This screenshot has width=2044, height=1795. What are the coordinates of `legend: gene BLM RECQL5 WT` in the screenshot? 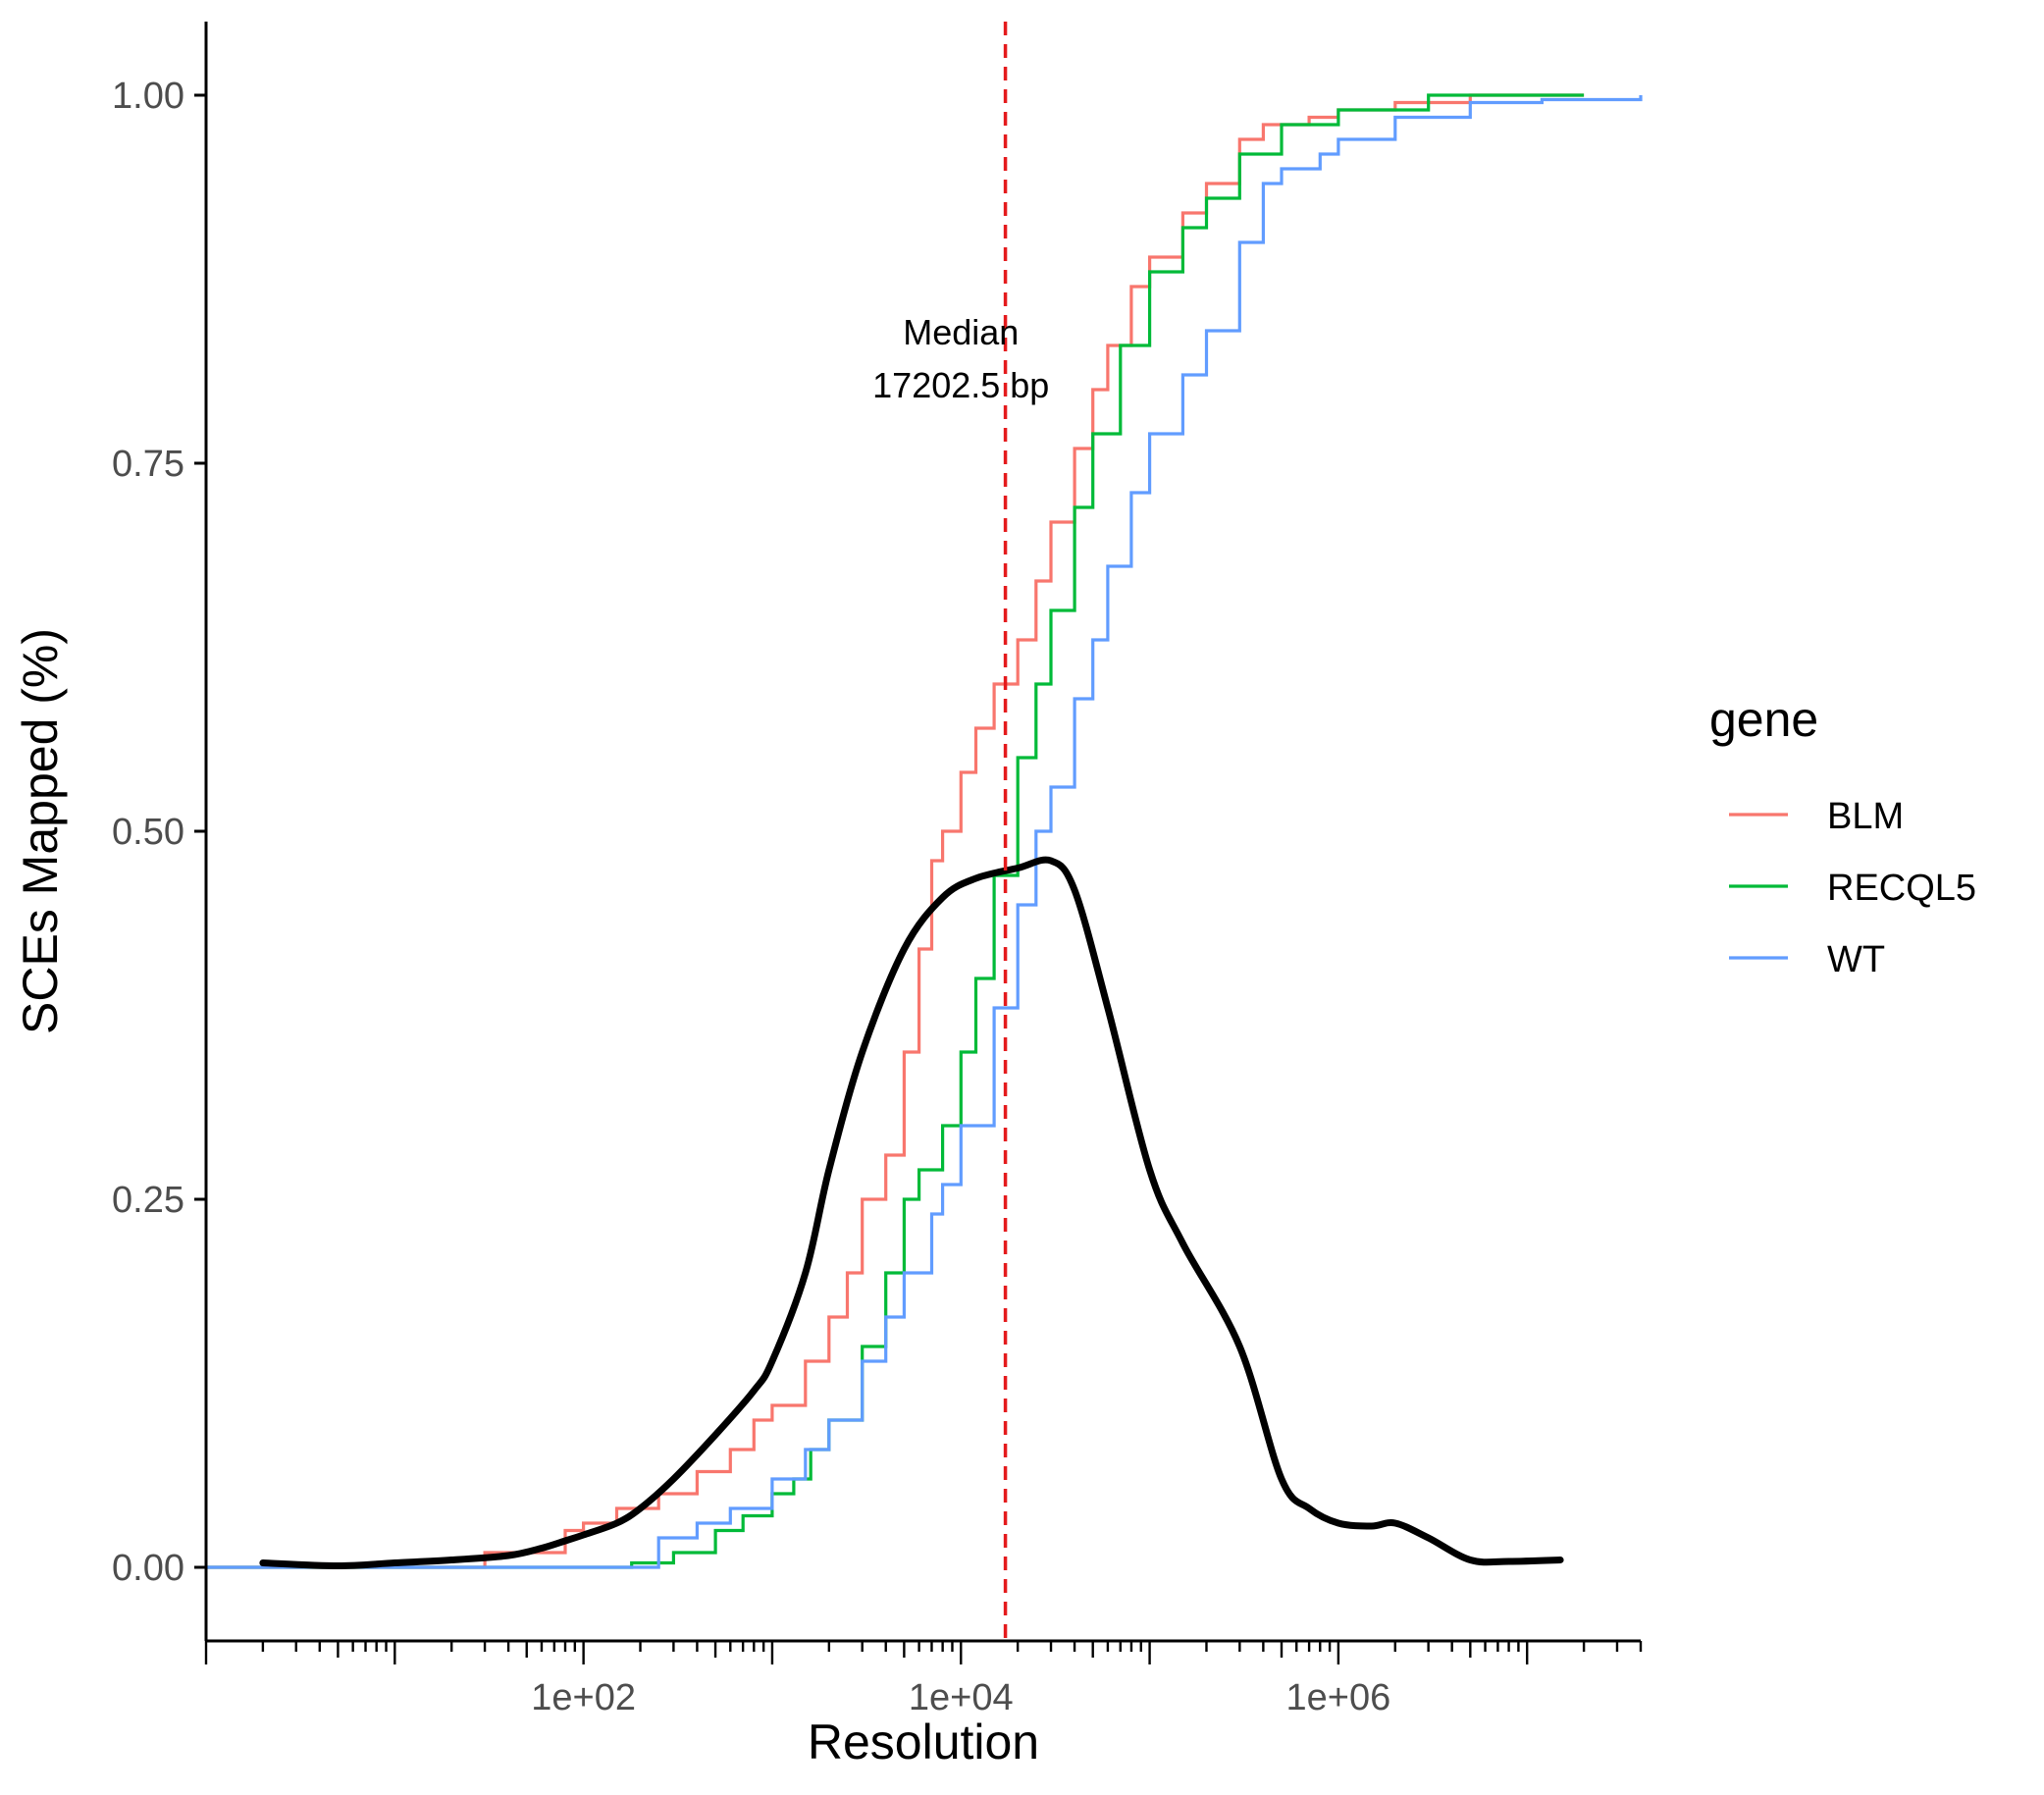 It's located at (1842, 836).